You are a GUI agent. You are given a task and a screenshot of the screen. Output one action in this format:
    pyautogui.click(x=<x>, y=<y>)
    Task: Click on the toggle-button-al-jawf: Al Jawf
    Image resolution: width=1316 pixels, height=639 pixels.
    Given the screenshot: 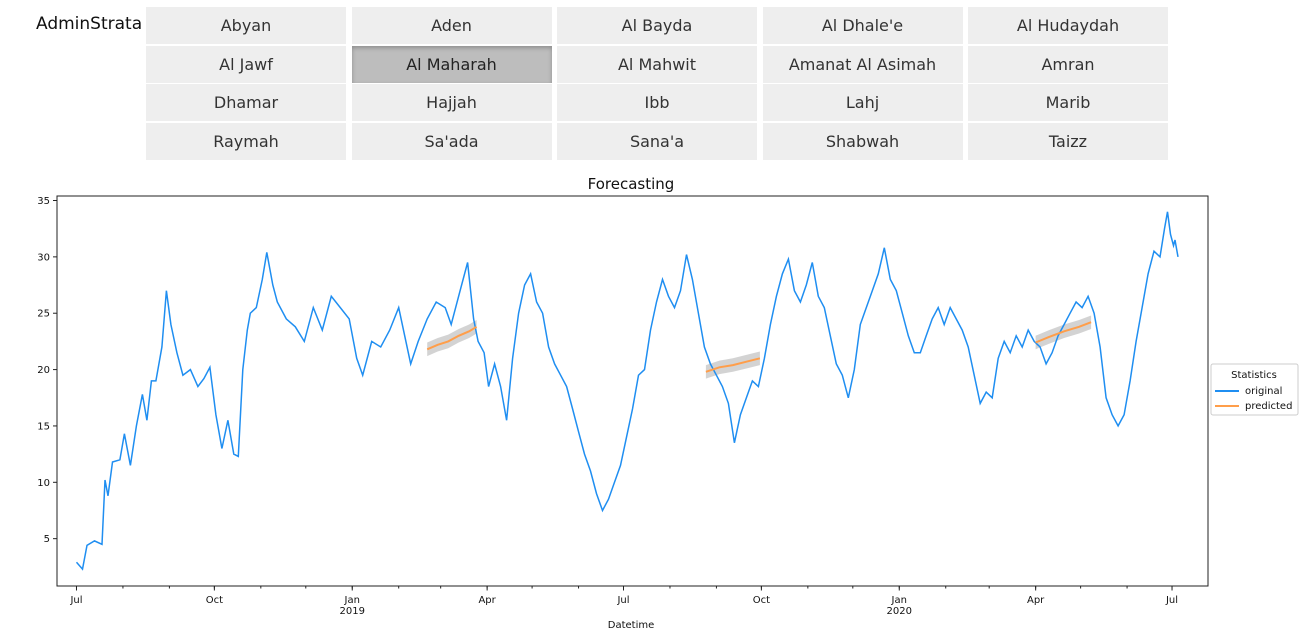 What is the action you would take?
    pyautogui.click(x=246, y=64)
    